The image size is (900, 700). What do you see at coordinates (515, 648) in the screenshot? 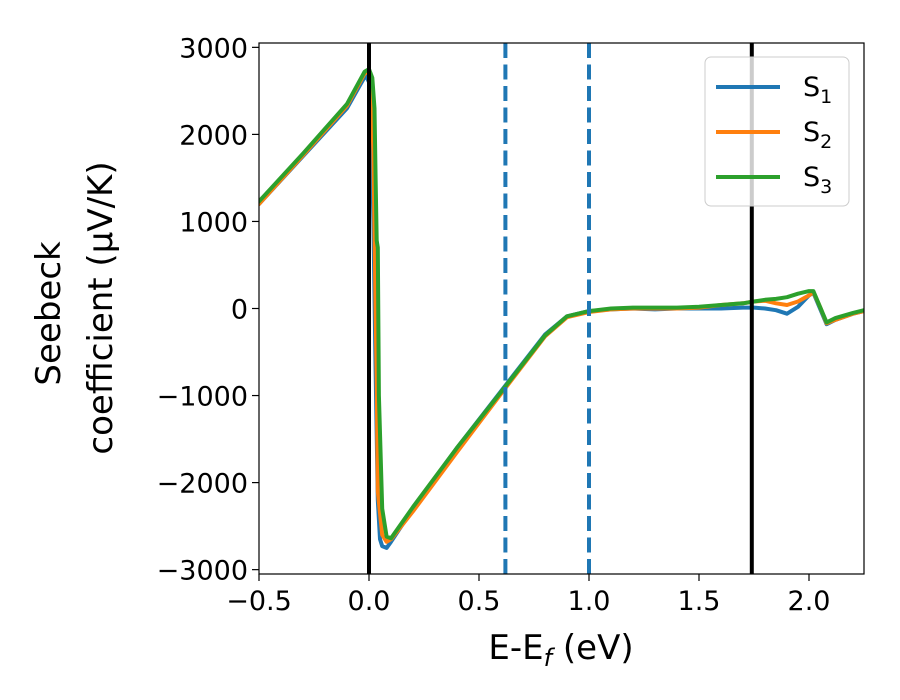
I see `x-axis-label-main: E-E` at bounding box center [515, 648].